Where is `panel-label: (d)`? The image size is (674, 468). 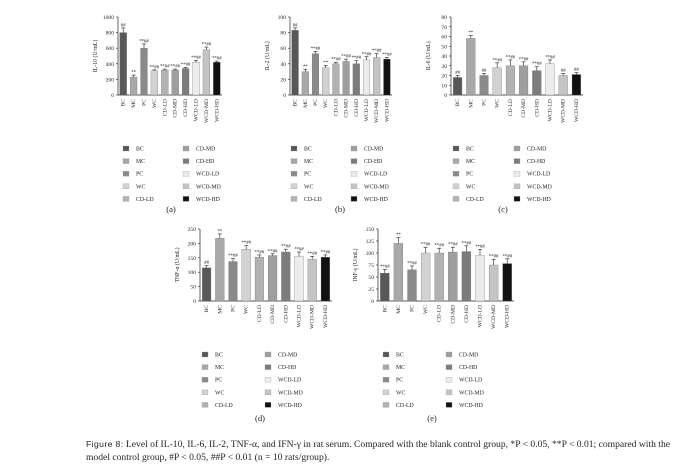
panel-label: (d) is located at coordinates (260, 418).